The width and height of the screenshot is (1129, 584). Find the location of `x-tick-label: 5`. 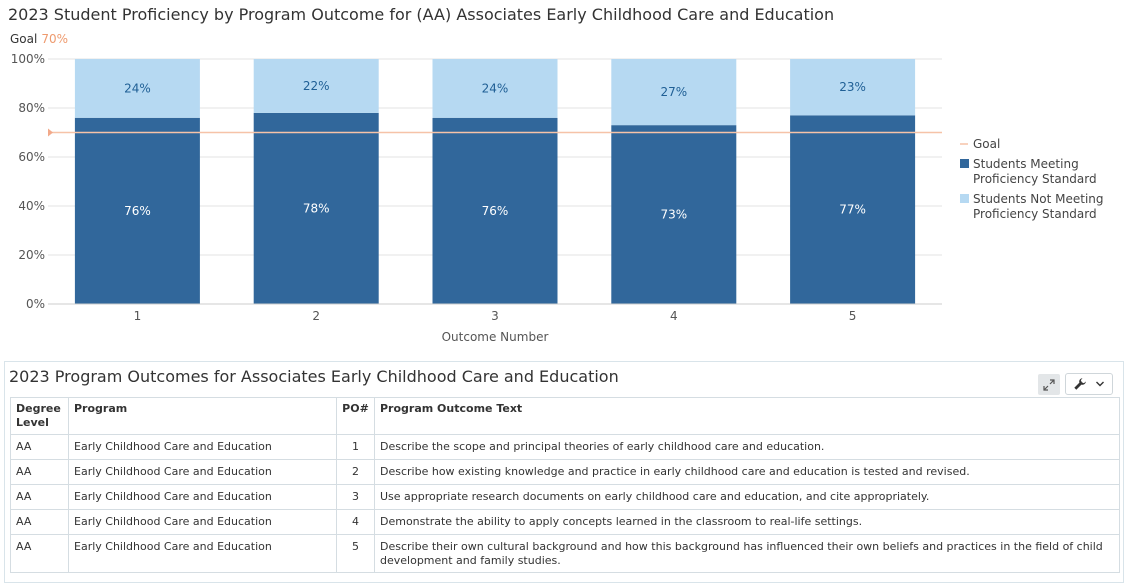

x-tick-label: 5 is located at coordinates (853, 316).